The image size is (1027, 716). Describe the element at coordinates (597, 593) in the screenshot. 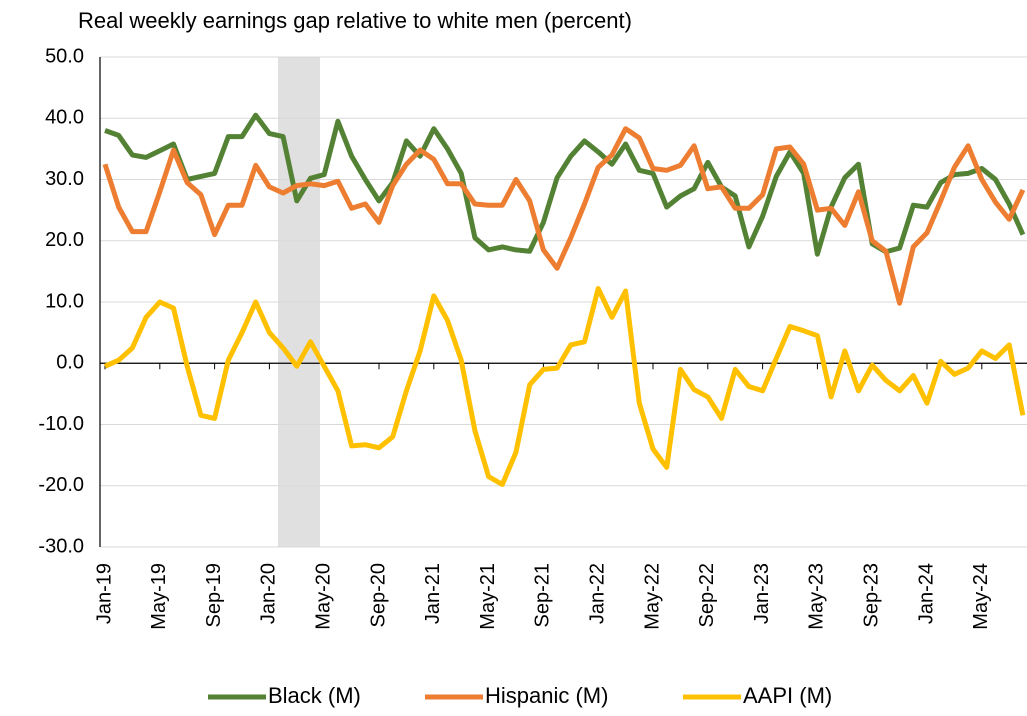

I see `x-tick-label: Jan-22` at that location.